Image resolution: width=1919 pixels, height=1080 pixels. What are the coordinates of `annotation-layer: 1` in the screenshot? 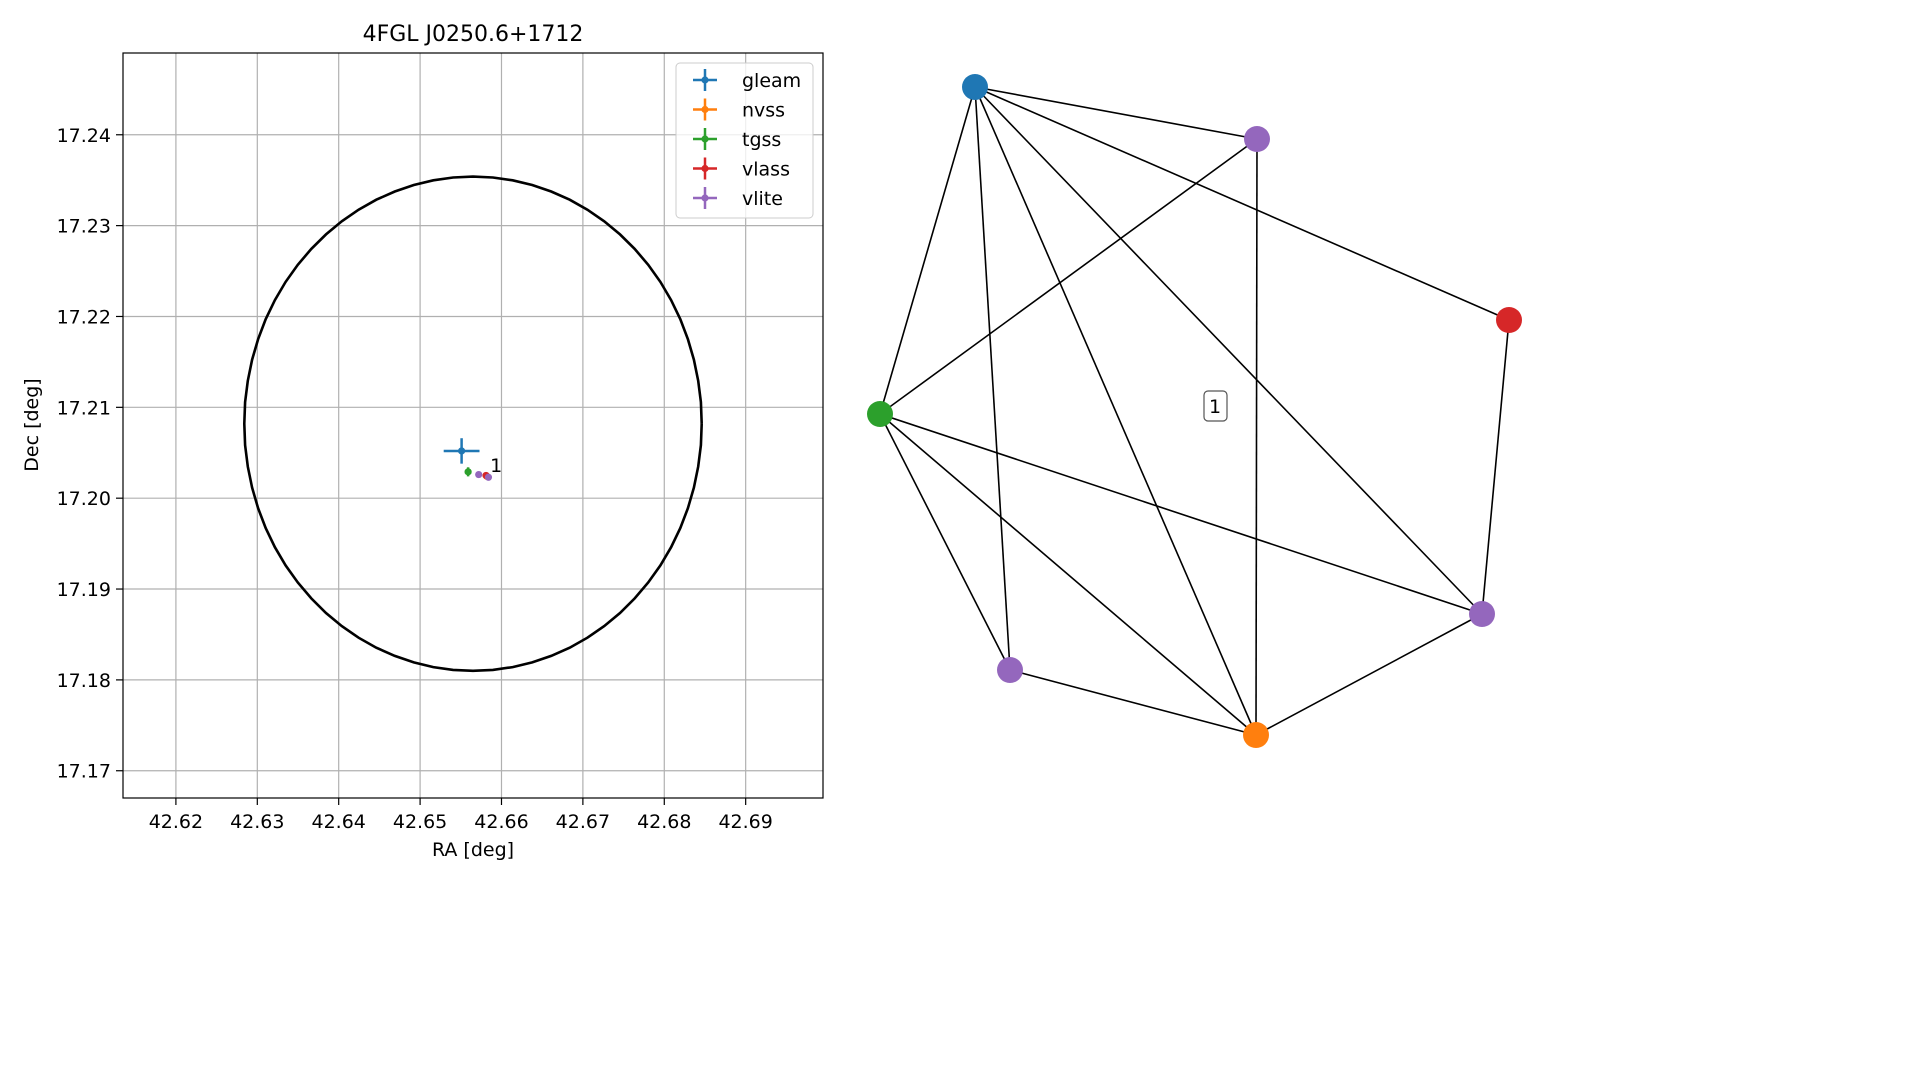 It's located at (496, 466).